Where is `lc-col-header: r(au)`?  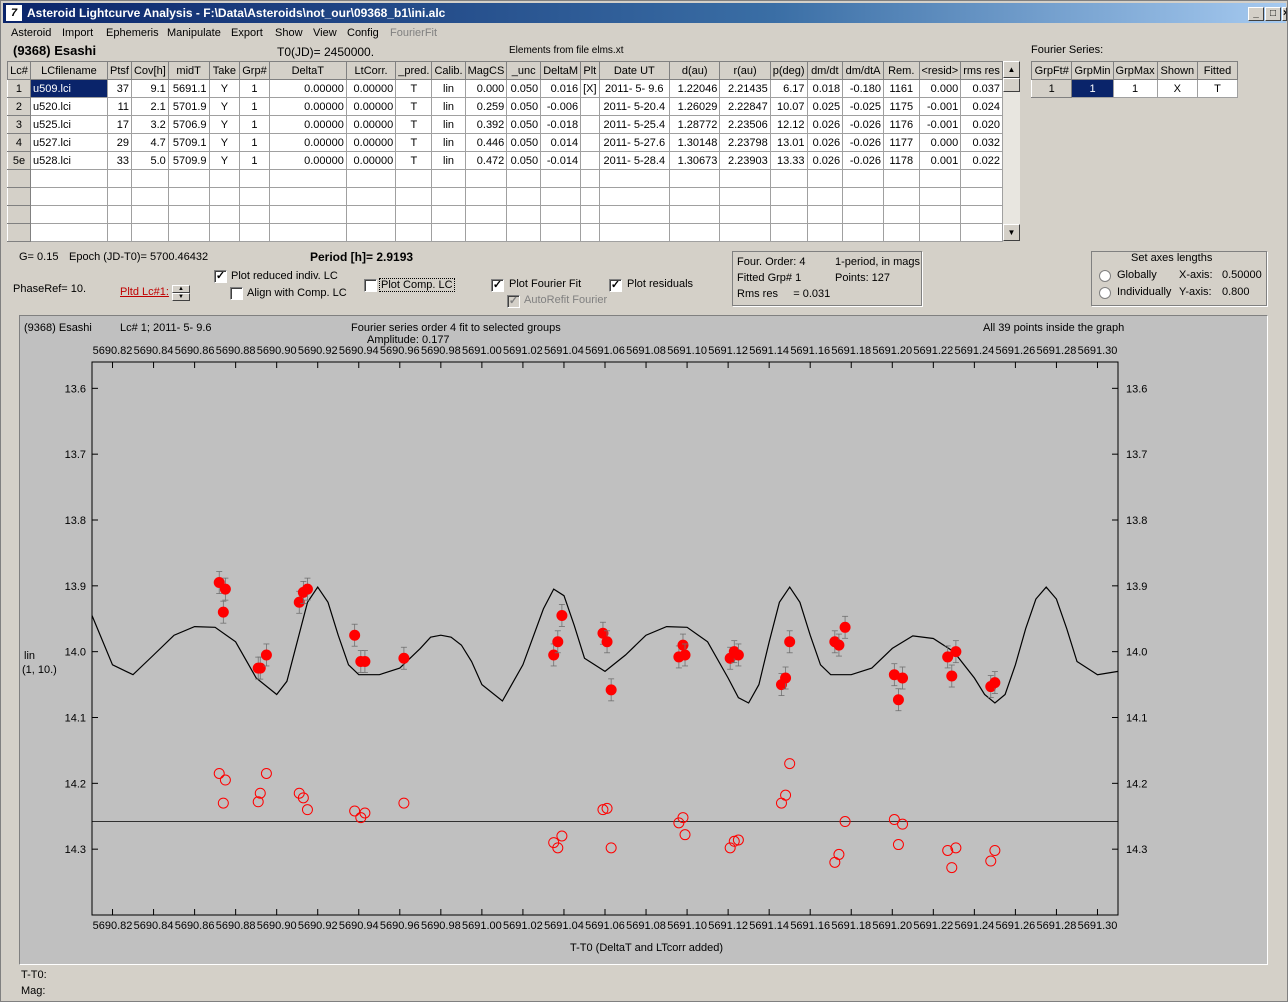
lc-col-header: r(au) is located at coordinates (745, 70).